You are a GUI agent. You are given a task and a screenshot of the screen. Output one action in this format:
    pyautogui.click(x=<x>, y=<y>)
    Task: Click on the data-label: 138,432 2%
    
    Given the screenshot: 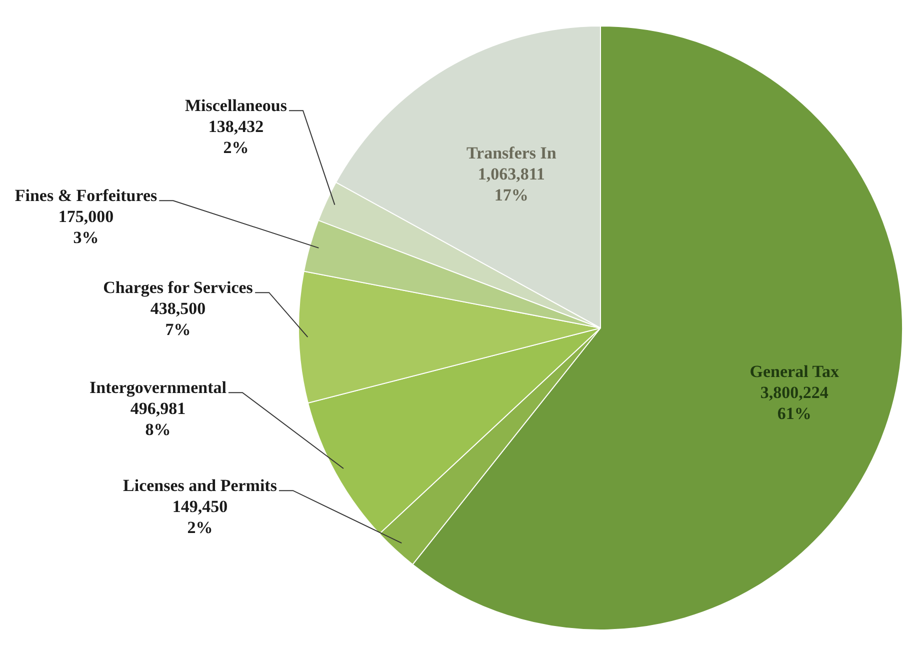 What is the action you would take?
    pyautogui.click(x=236, y=136)
    